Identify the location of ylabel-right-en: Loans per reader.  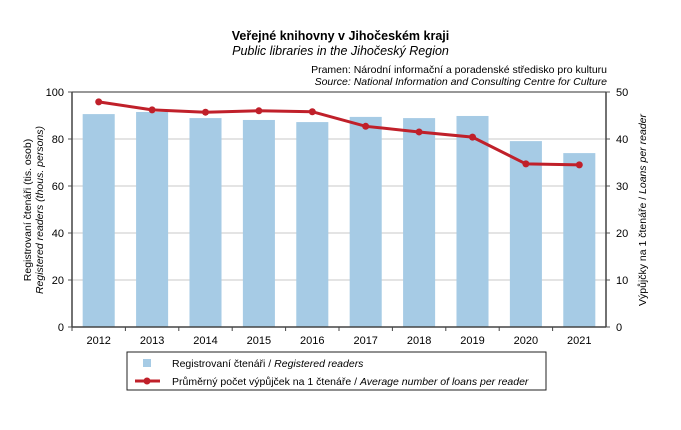
(643, 153).